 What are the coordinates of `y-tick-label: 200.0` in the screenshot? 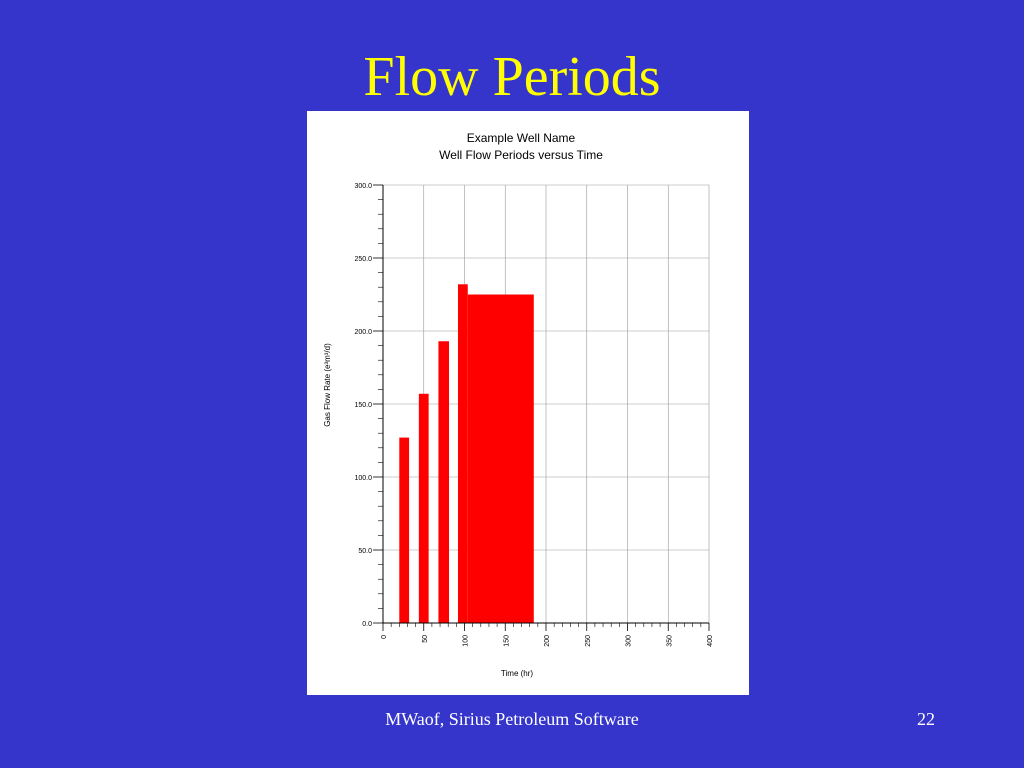 It's located at (363, 332).